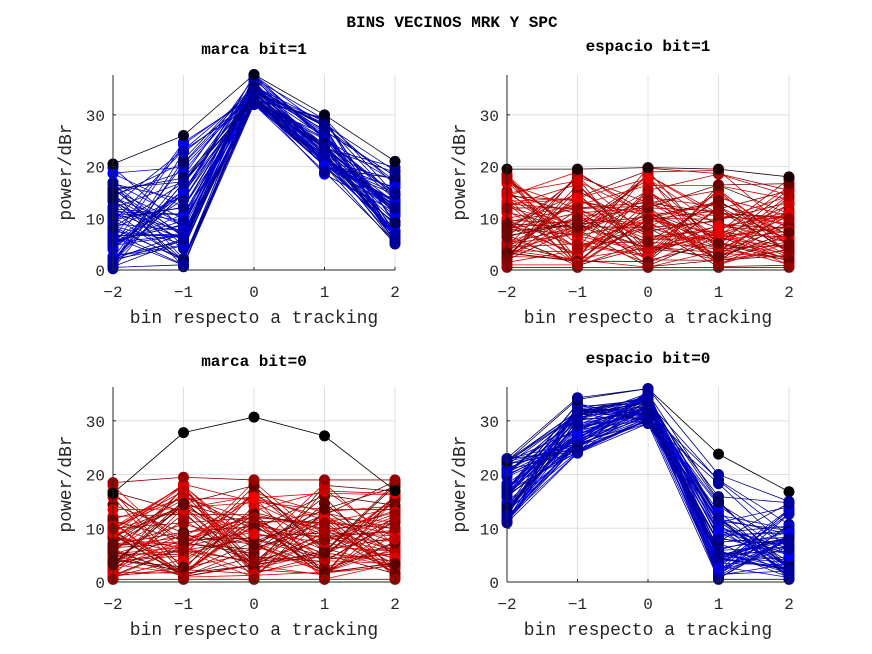 This screenshot has width=872, height=654. What do you see at coordinates (254, 50) in the screenshot?
I see `subplot-title: marca bit=1` at bounding box center [254, 50].